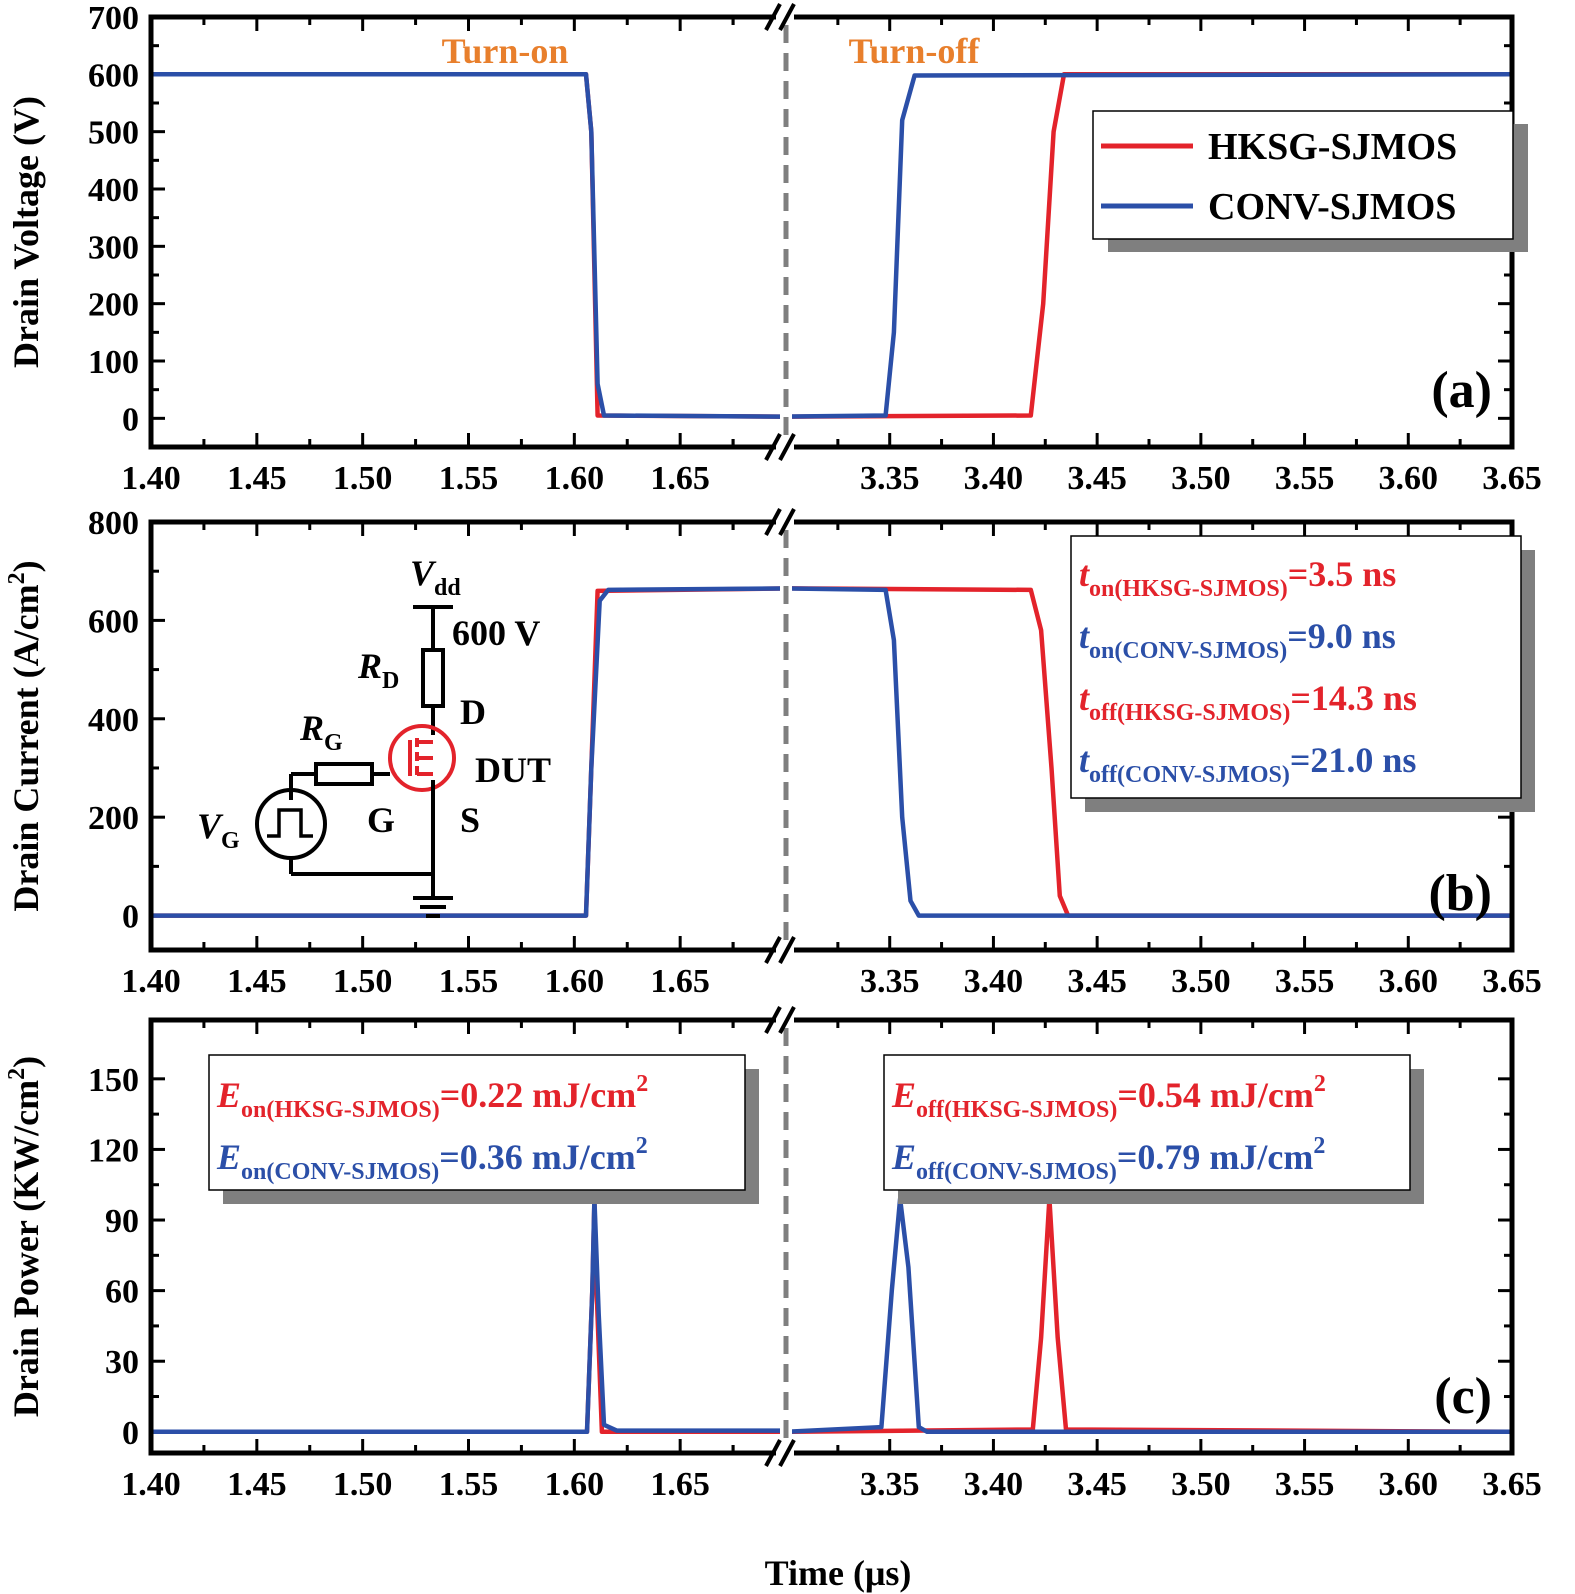 This screenshot has height=1594, width=1575. I want to click on vdd-value-label: 600 V, so click(496, 633).